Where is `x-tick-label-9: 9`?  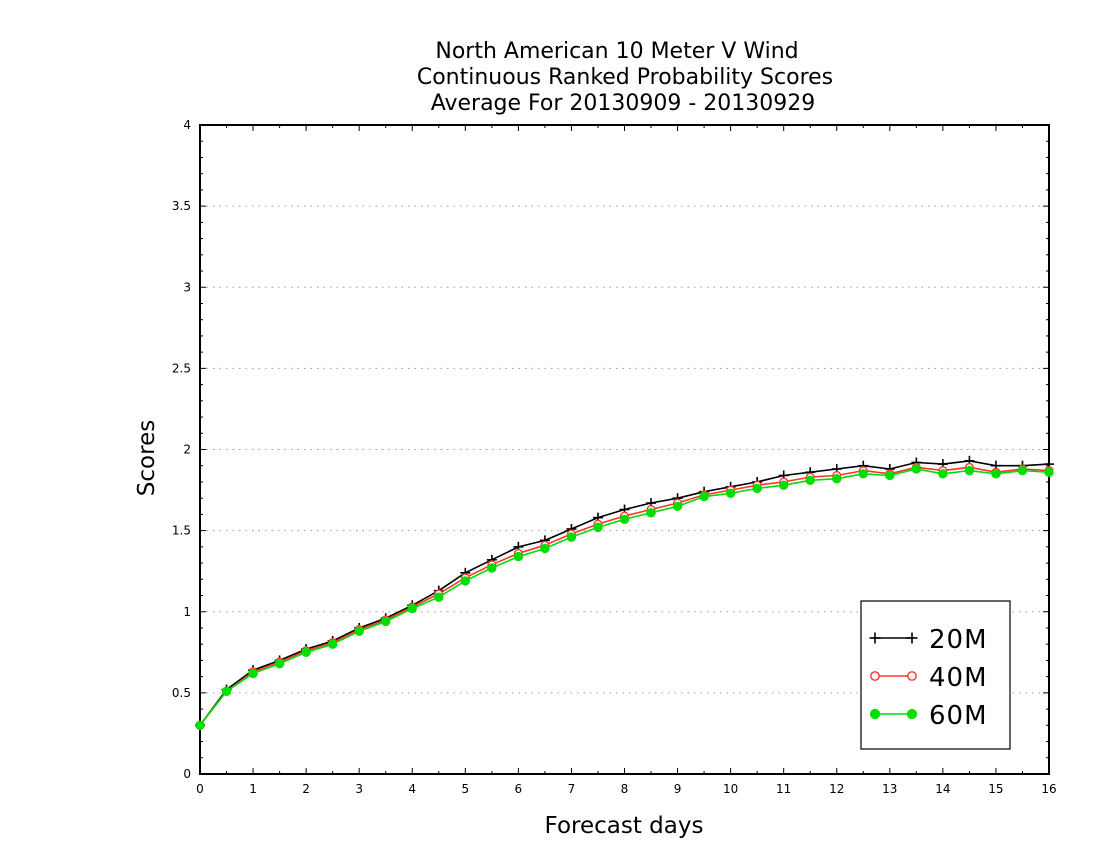 x-tick-label-9: 9 is located at coordinates (678, 789).